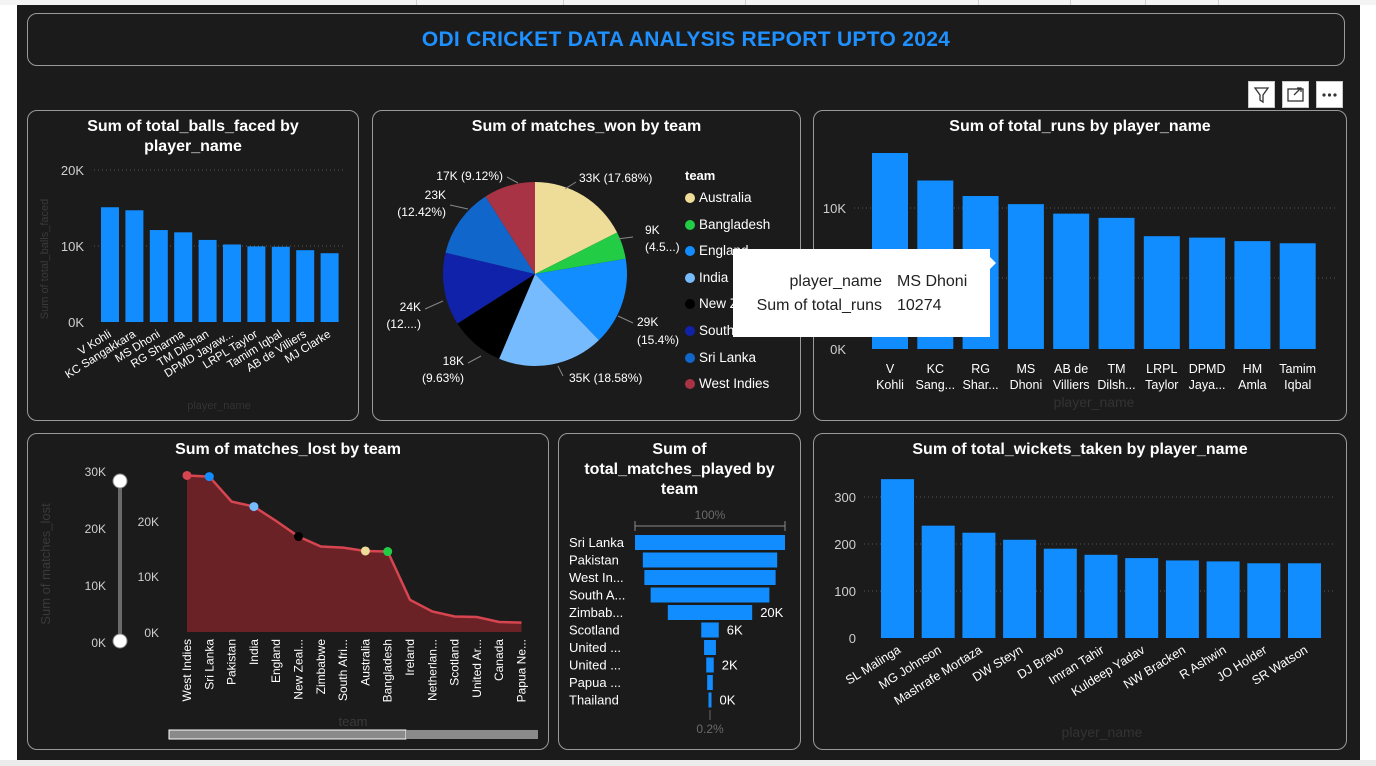  Describe the element at coordinates (1297, 369) in the screenshot. I see `x-tick-label: Tamim` at that location.